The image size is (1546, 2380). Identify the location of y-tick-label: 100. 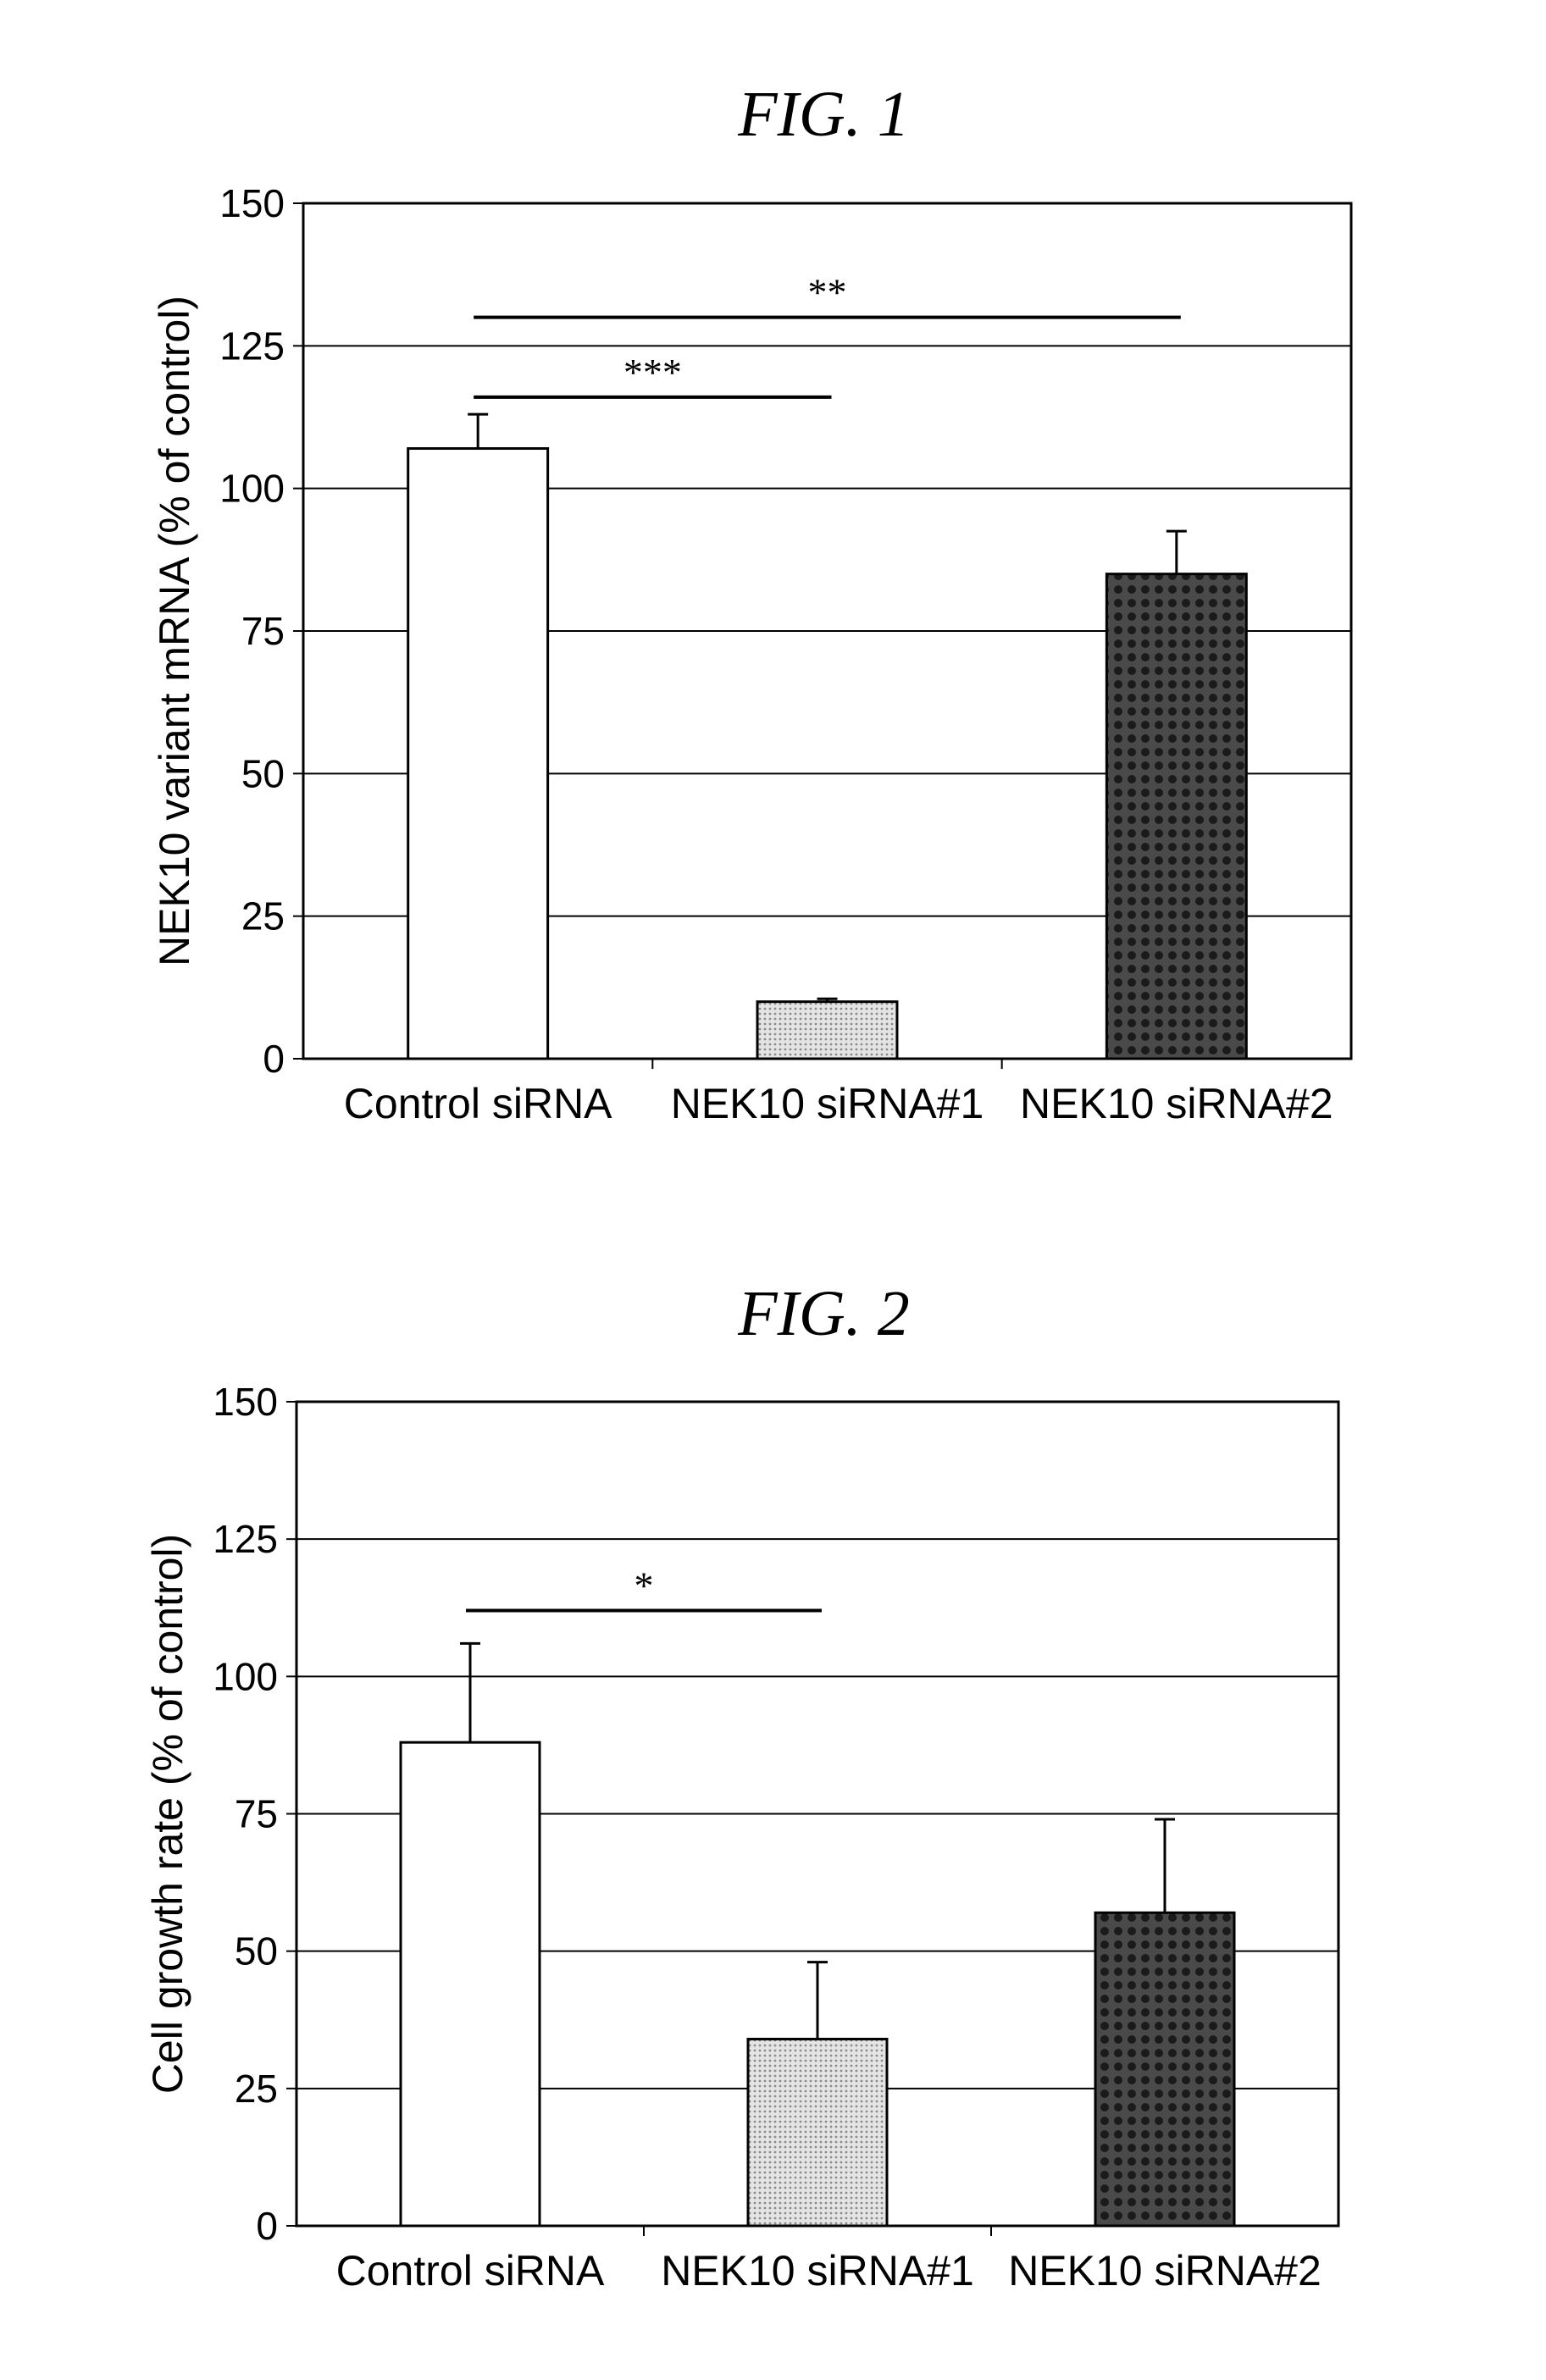
(245, 1676).